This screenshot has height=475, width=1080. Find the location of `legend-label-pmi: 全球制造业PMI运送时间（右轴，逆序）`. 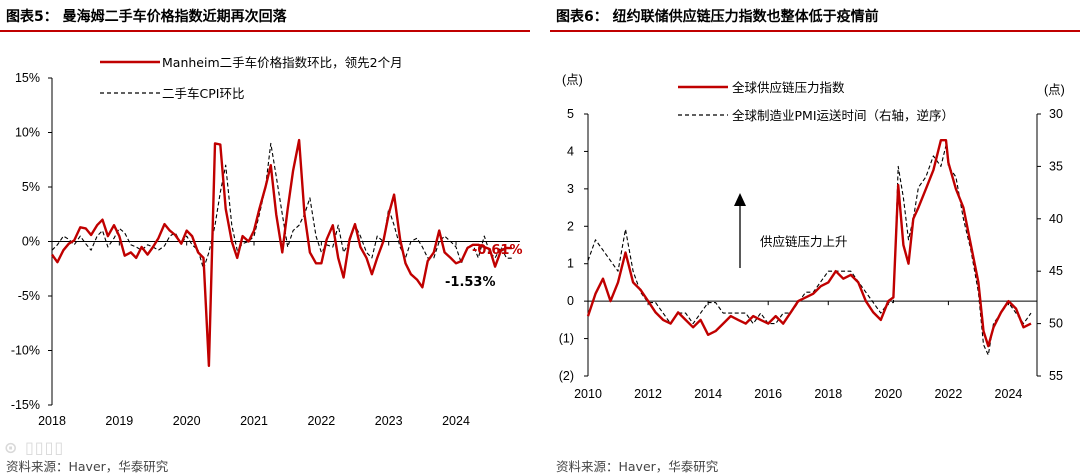

legend-label-pmi: 全球制造业PMI运送时间（右轴，逆序） is located at coordinates (843, 115).